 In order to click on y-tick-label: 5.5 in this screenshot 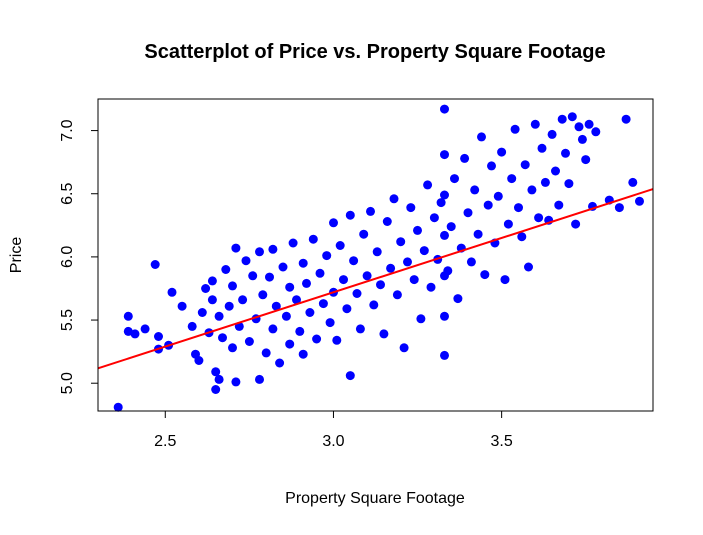, I will do `click(67, 320)`.